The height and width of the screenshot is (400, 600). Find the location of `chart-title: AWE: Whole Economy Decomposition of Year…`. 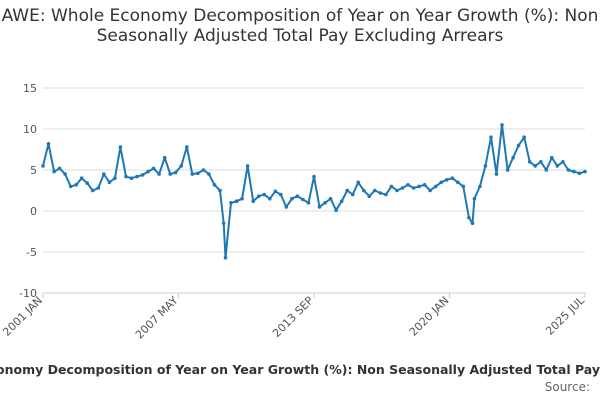

chart-title: AWE: Whole Economy Decomposition of Year… is located at coordinates (300, 26).